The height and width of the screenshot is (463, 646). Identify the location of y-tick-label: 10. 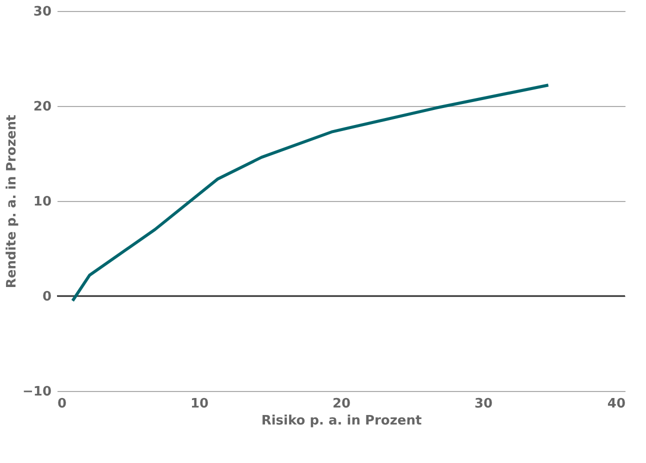
(42, 202).